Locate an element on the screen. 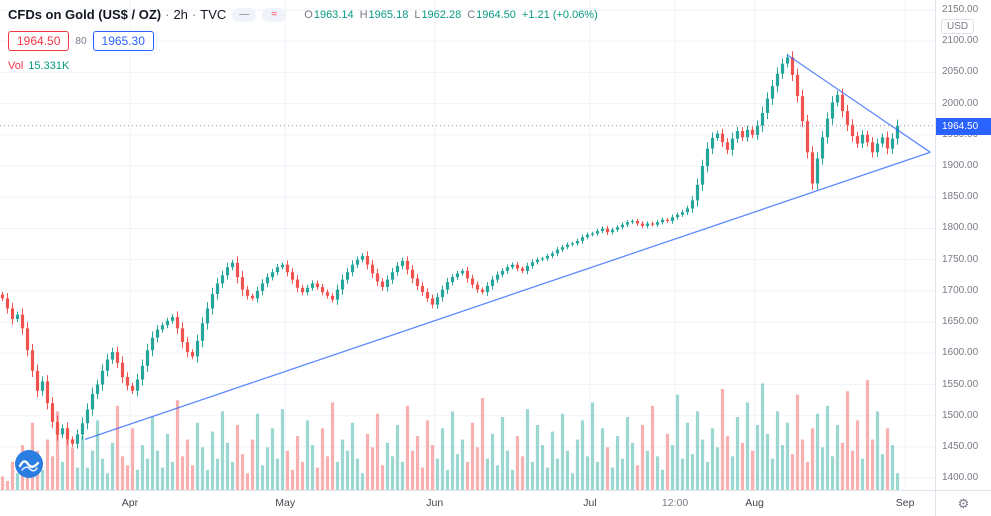 The height and width of the screenshot is (516, 991). price-axis-label: 1600.00 is located at coordinates (960, 353).